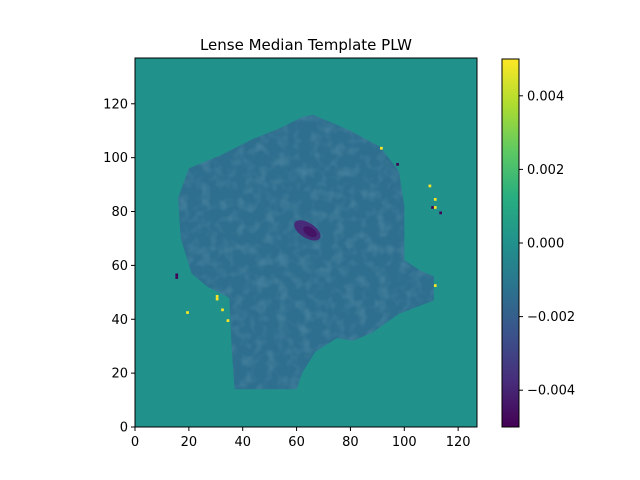 This screenshot has height=480, width=640. Describe the element at coordinates (119, 320) in the screenshot. I see `y-tick-label: 40` at that location.